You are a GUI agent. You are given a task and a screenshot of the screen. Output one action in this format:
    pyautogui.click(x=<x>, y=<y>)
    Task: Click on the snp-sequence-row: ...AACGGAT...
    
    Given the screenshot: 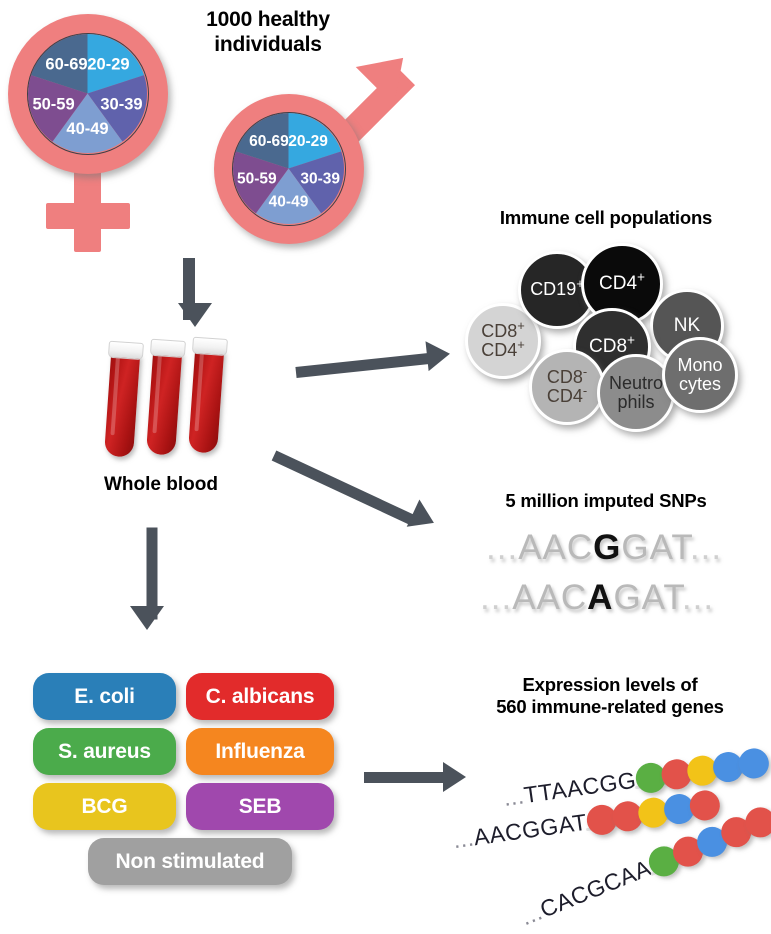 What is the action you would take?
    pyautogui.click(x=604, y=548)
    